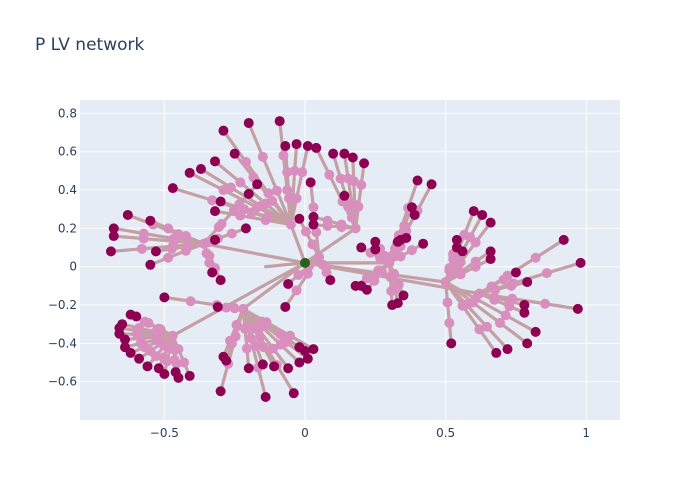 The height and width of the screenshot is (500, 700). I want to click on x-axis-ticks: −0.5 0 0.5 1, so click(370, 433).